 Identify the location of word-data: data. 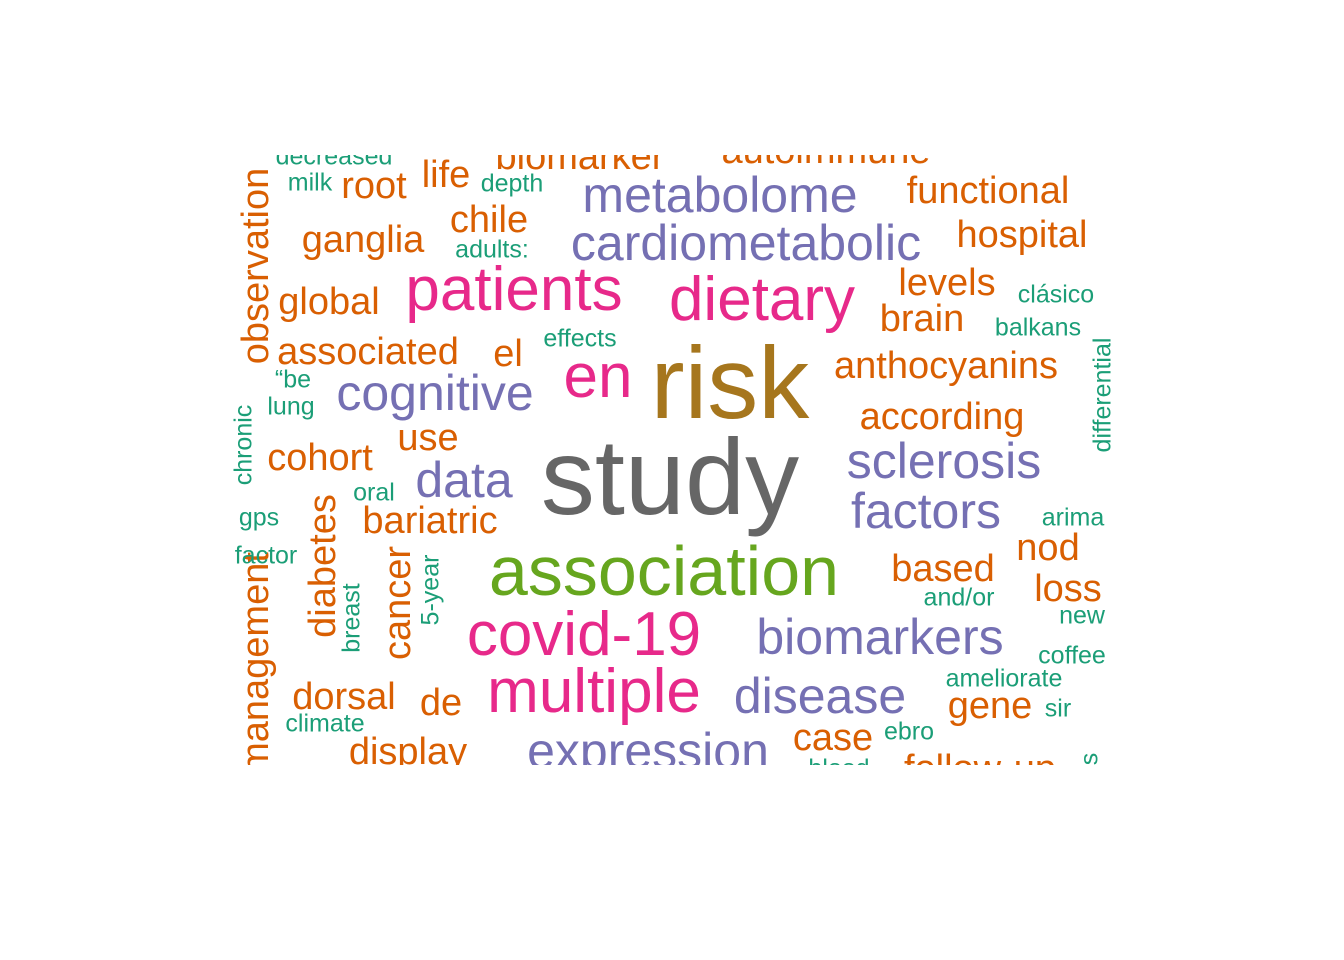
(464, 480).